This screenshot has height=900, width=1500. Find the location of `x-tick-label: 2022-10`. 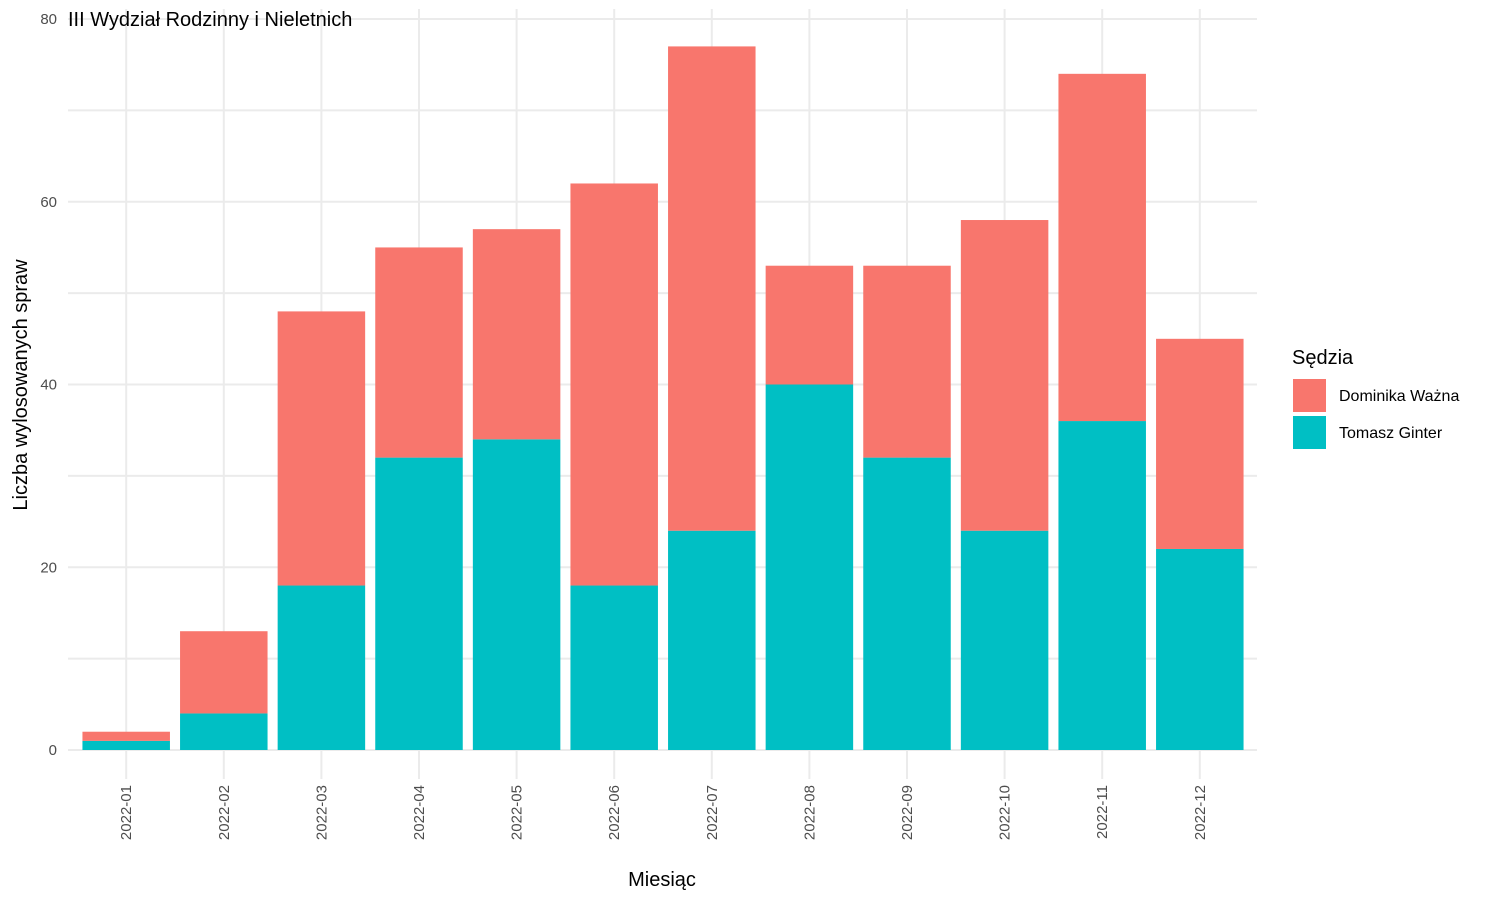

x-tick-label: 2022-10 is located at coordinates (1005, 812).